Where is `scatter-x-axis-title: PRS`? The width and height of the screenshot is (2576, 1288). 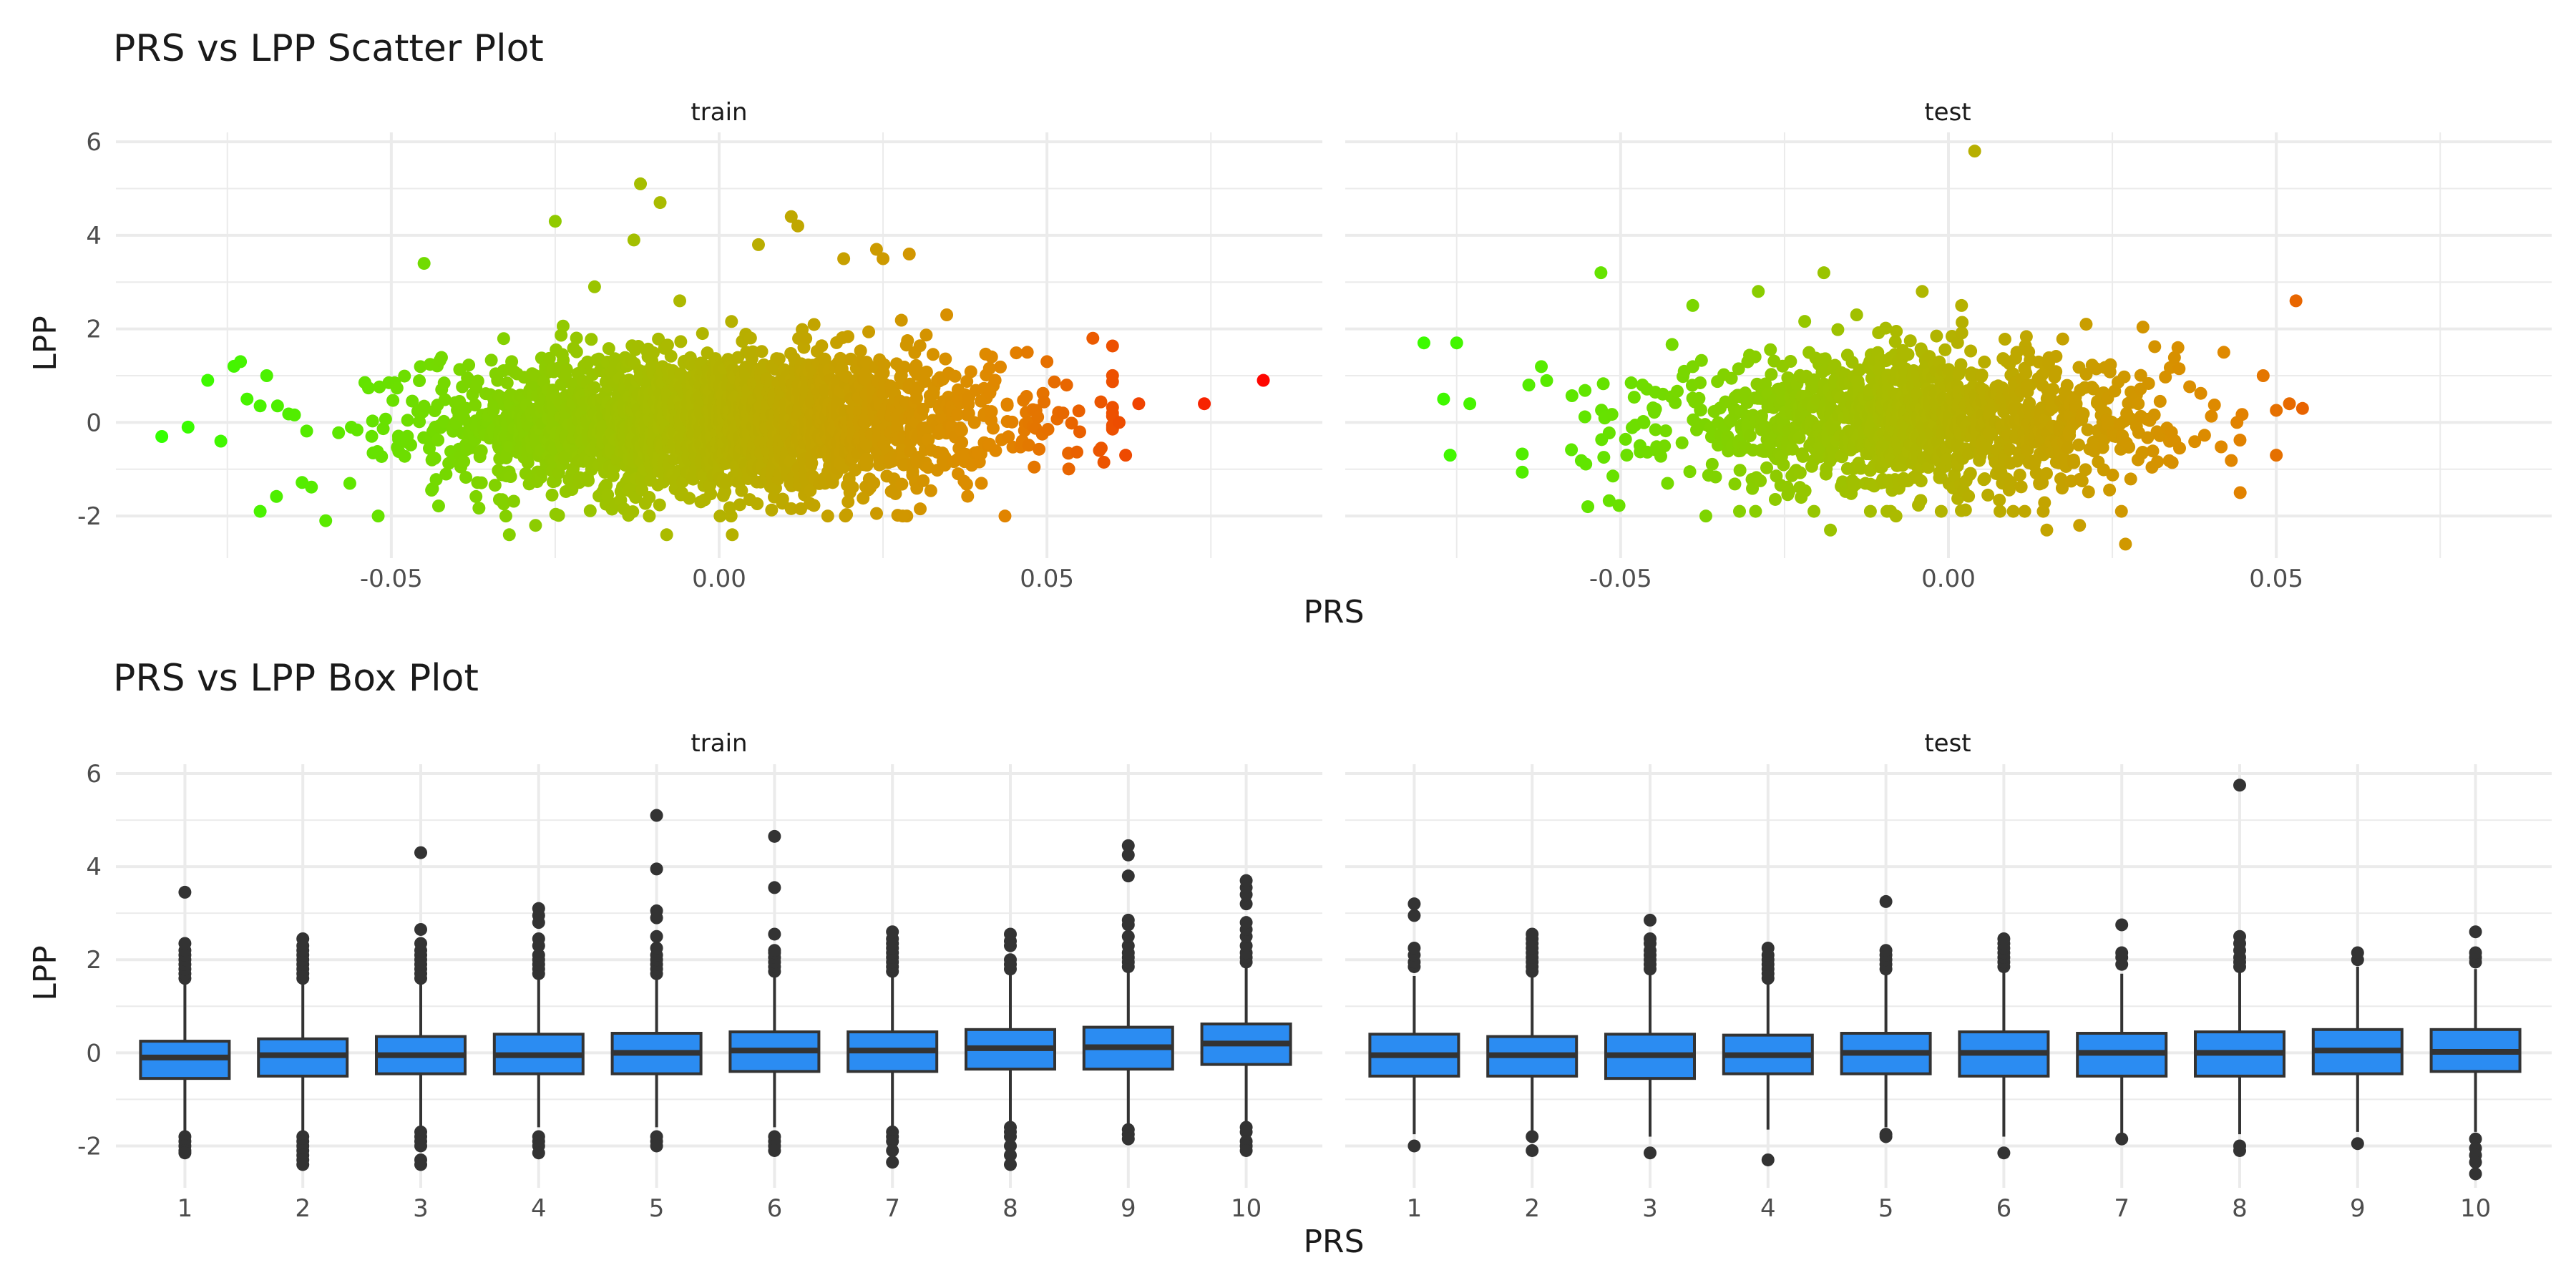 scatter-x-axis-title: PRS is located at coordinates (1333, 612).